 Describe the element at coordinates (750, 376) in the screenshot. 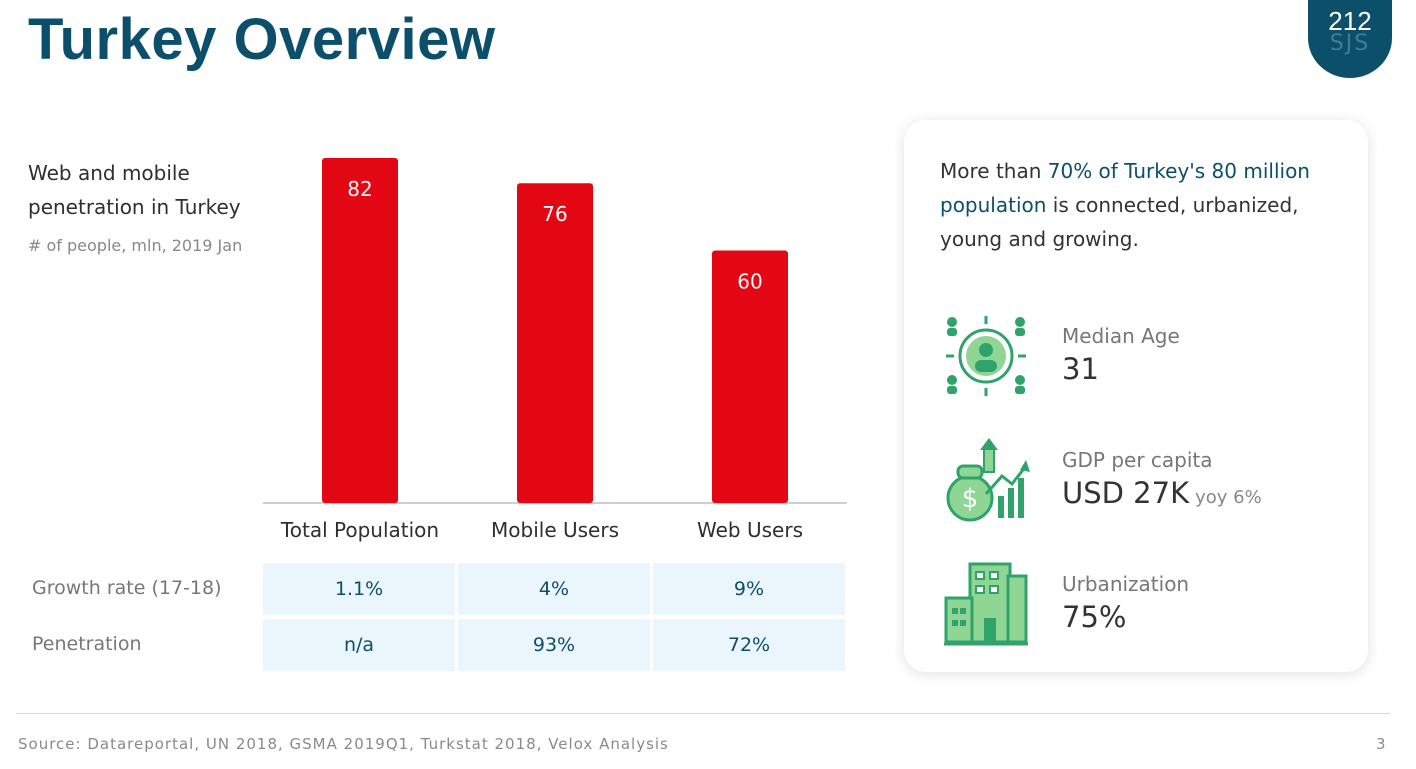

I see `bar-web-users` at that location.